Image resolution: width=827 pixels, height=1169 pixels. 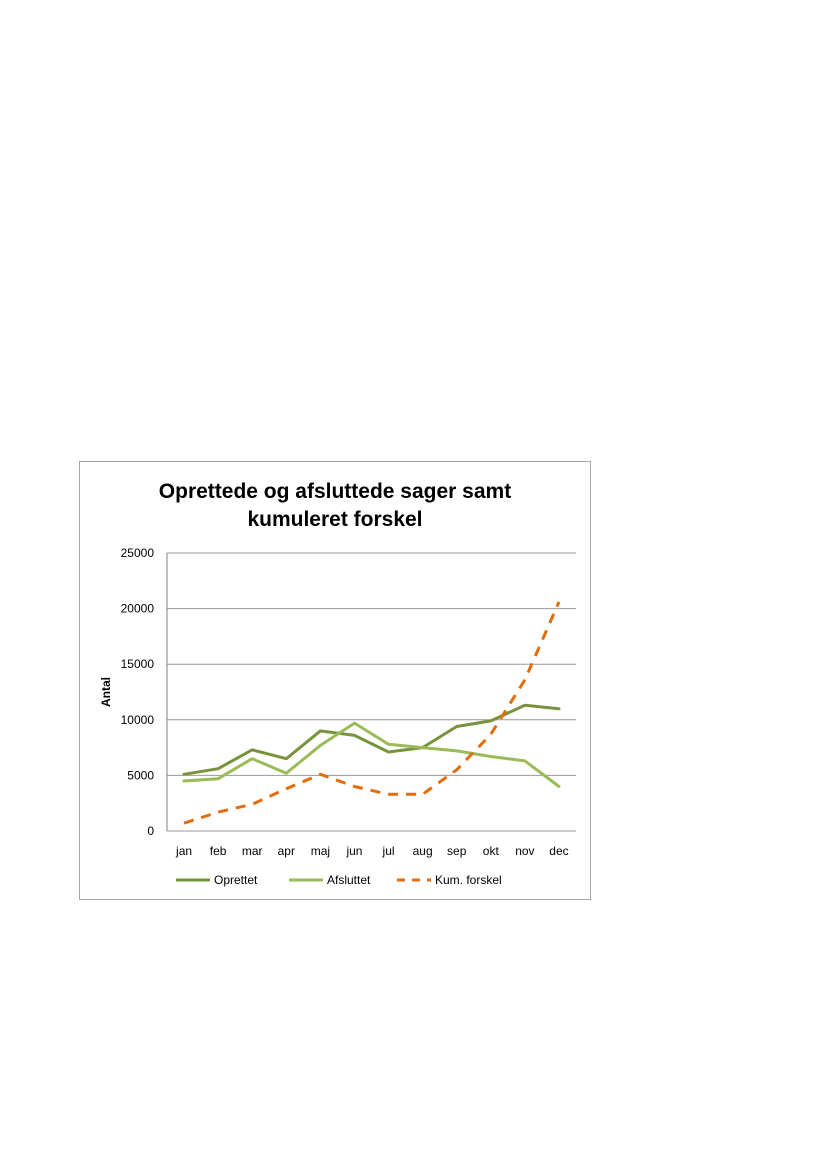 What do you see at coordinates (491, 851) in the screenshot?
I see `x-tick-okt: okt` at bounding box center [491, 851].